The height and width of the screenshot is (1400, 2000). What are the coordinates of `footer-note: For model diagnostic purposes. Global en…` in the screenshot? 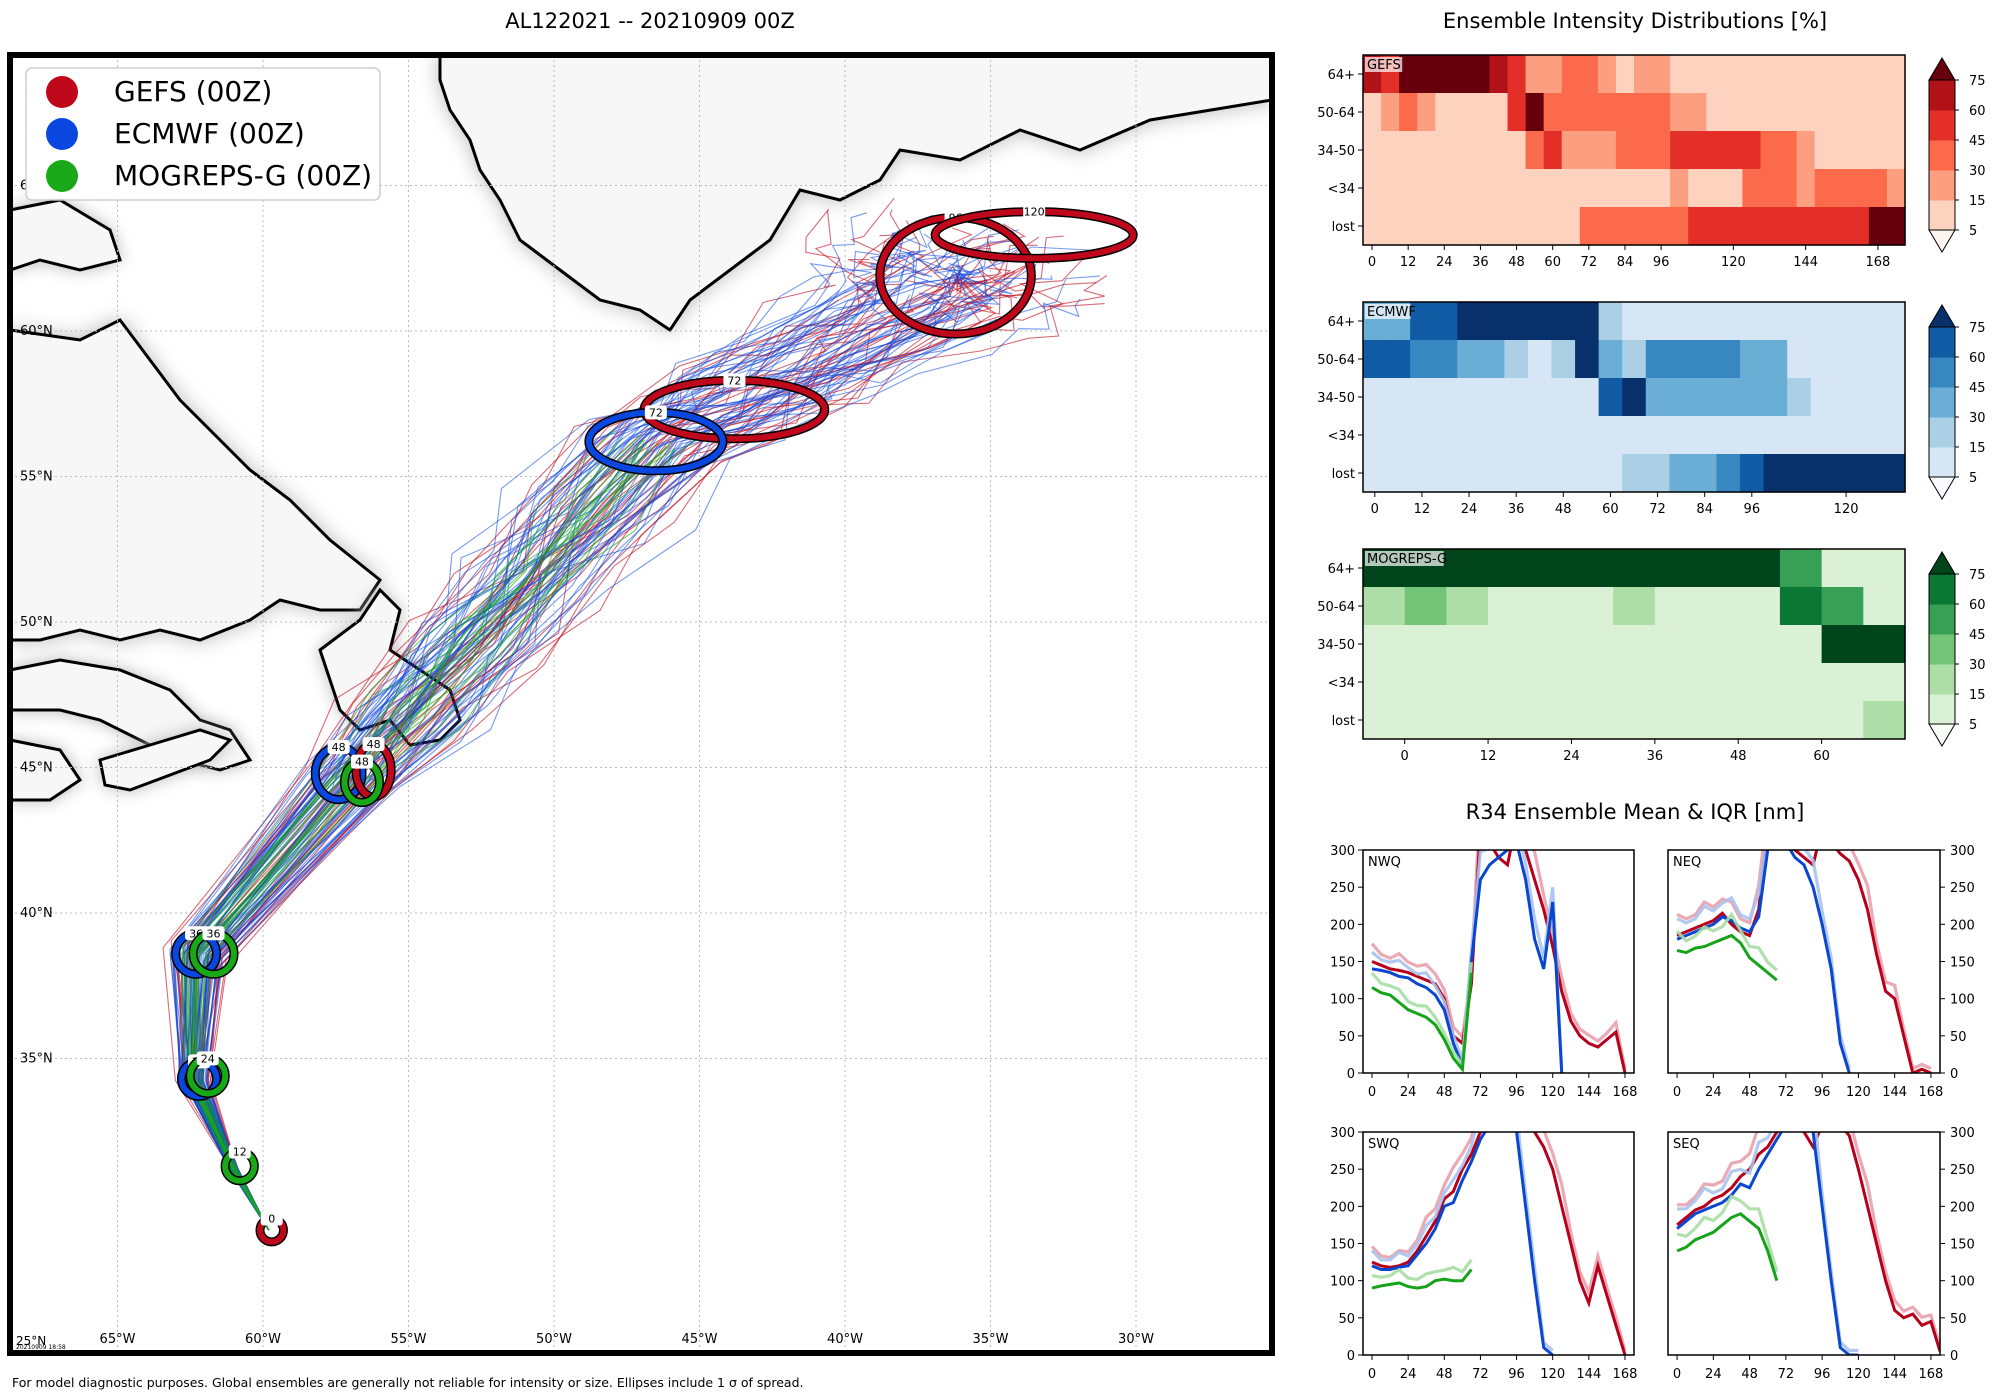 It's located at (407, 1382).